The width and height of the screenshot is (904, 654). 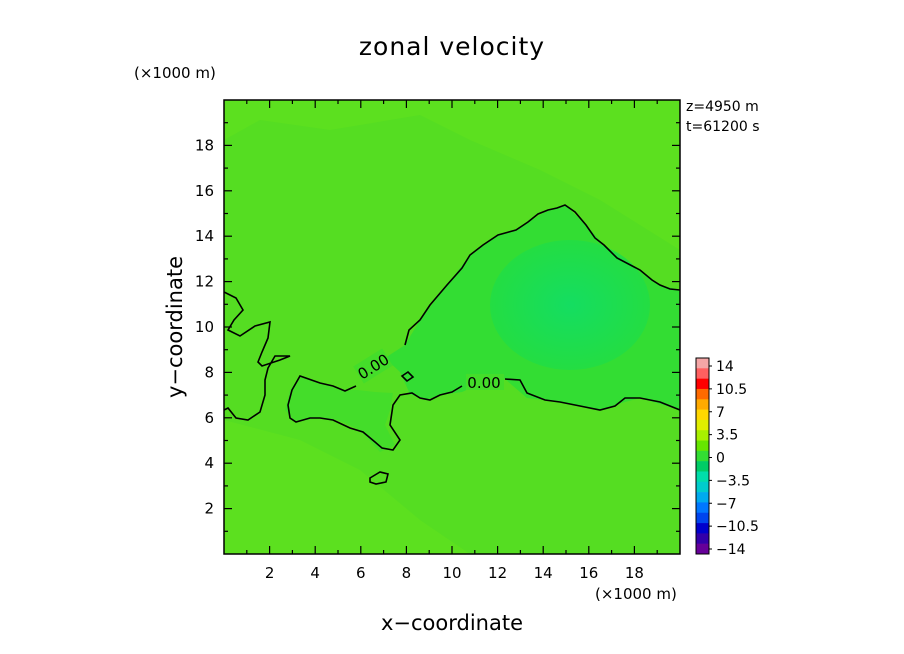 I want to click on contour-label: 0.00, so click(x=483, y=383).